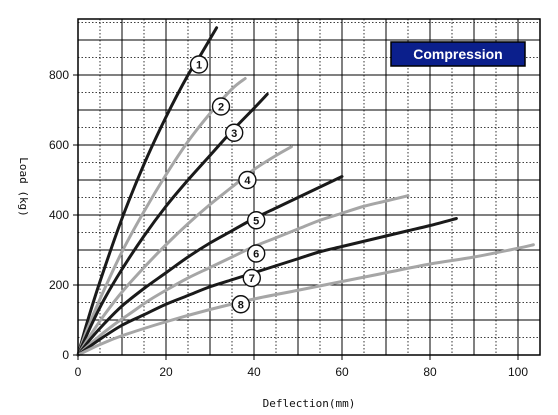 This screenshot has width=558, height=415. What do you see at coordinates (59, 75) in the screenshot?
I see `y-tick-label: 800` at bounding box center [59, 75].